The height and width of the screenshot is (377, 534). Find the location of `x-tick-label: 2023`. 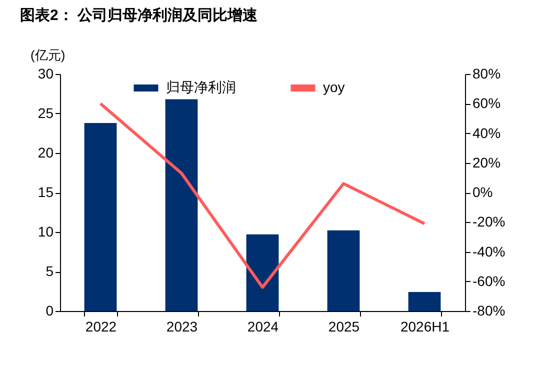

x-tick-label: 2023 is located at coordinates (182, 326).